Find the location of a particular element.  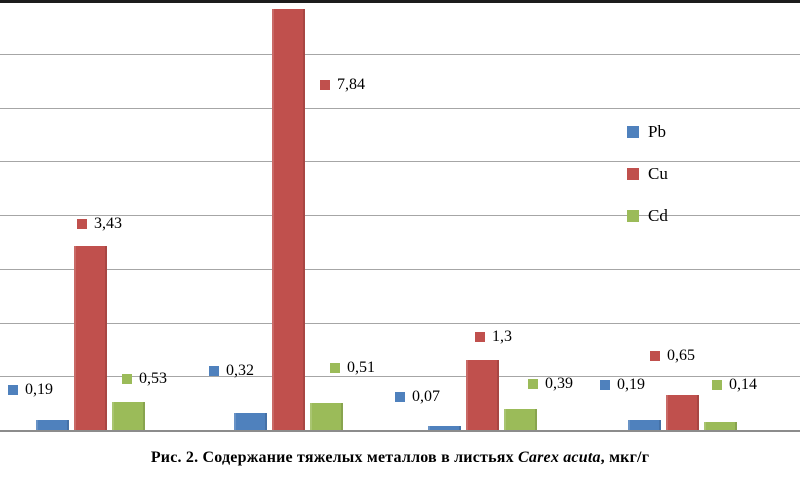

data-label-pb-group-3: 0,07 is located at coordinates (417, 397).